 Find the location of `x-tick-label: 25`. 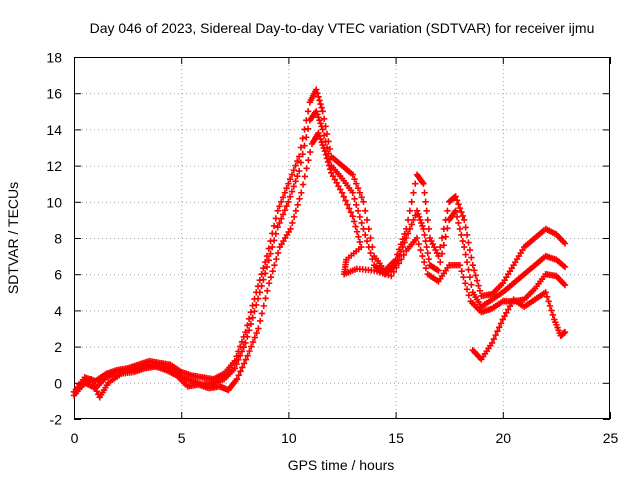

x-tick-label: 25 is located at coordinates (611, 438).